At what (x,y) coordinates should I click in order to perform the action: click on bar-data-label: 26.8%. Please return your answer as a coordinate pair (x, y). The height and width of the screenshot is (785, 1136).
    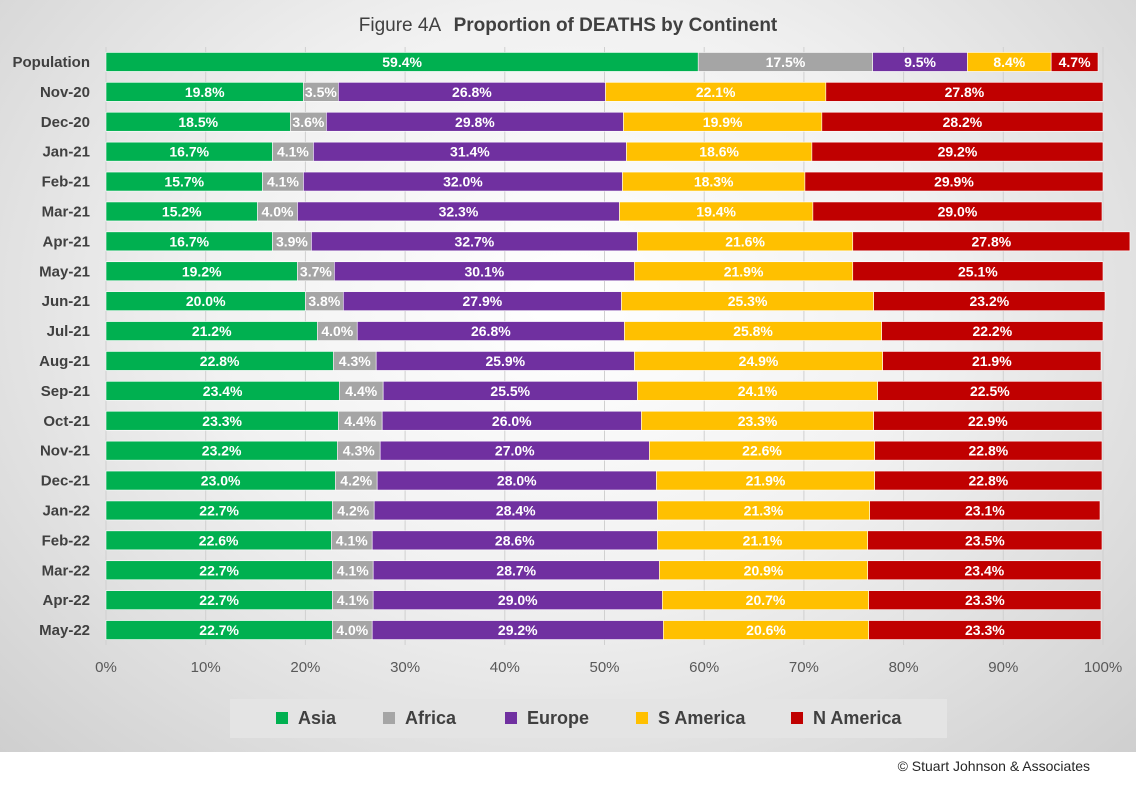
    Looking at the image, I should click on (491, 331).